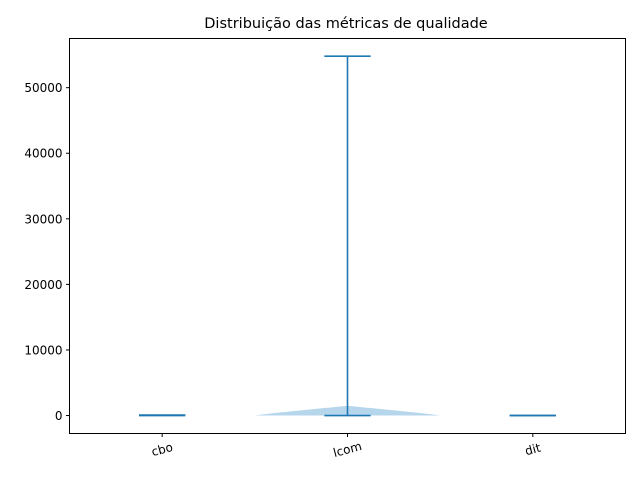  What do you see at coordinates (348, 449) in the screenshot?
I see `x-tick-label: lcom` at bounding box center [348, 449].